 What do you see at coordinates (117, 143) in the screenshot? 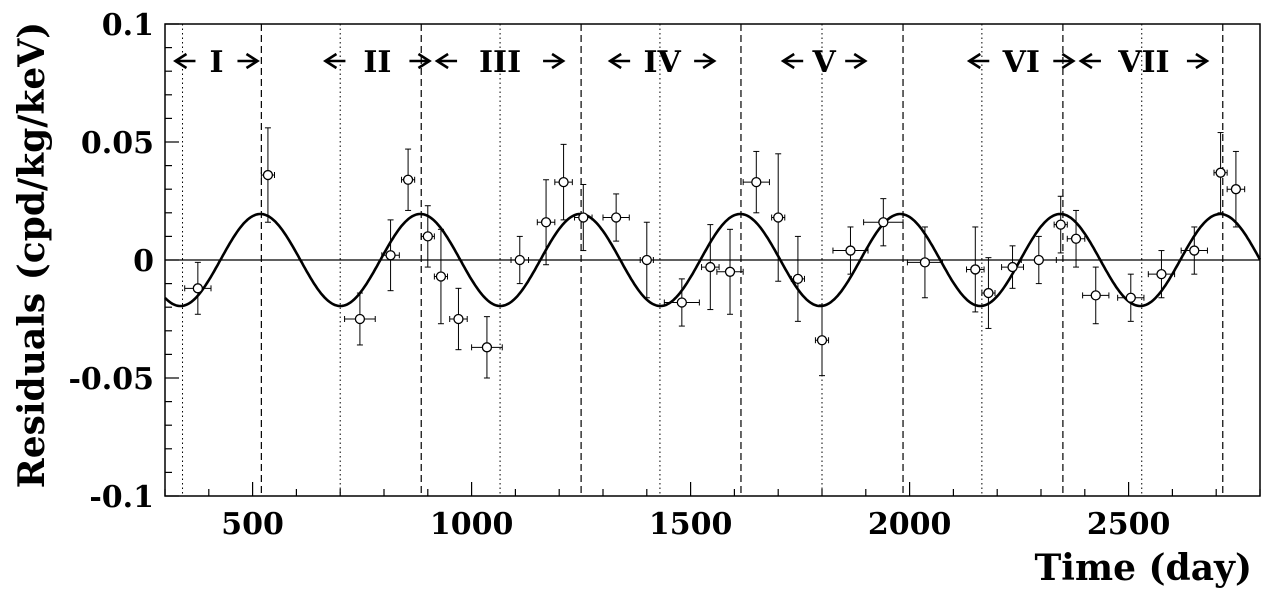
I see `y-tick-label: 0.05` at bounding box center [117, 143].